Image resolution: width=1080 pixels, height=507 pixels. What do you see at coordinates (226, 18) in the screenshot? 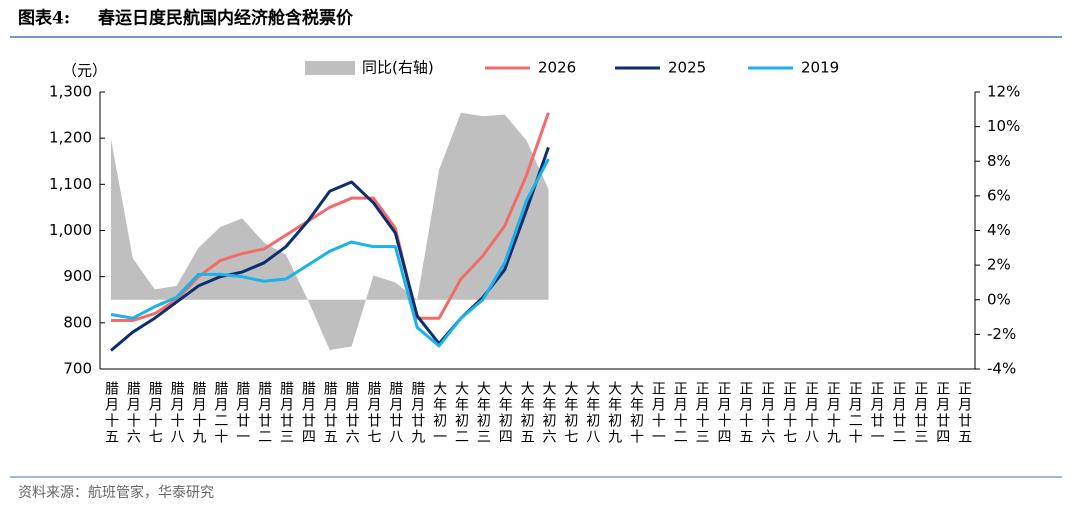
I see `chart-title: 春运日度民航国内经济舱含税票价` at bounding box center [226, 18].